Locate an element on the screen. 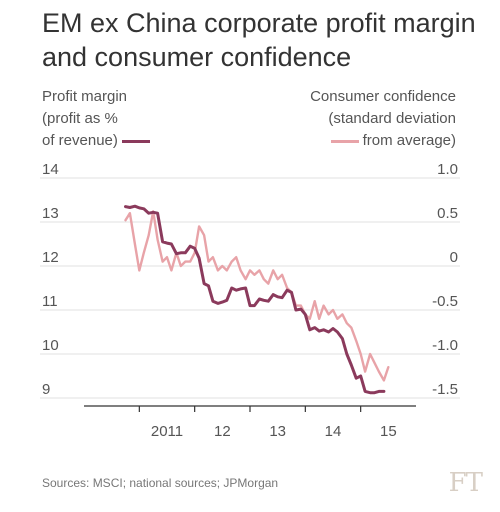 The width and height of the screenshot is (500, 512). legend-profit-margin: Profit margin (profit as % of revenue) is located at coordinates (98, 119).